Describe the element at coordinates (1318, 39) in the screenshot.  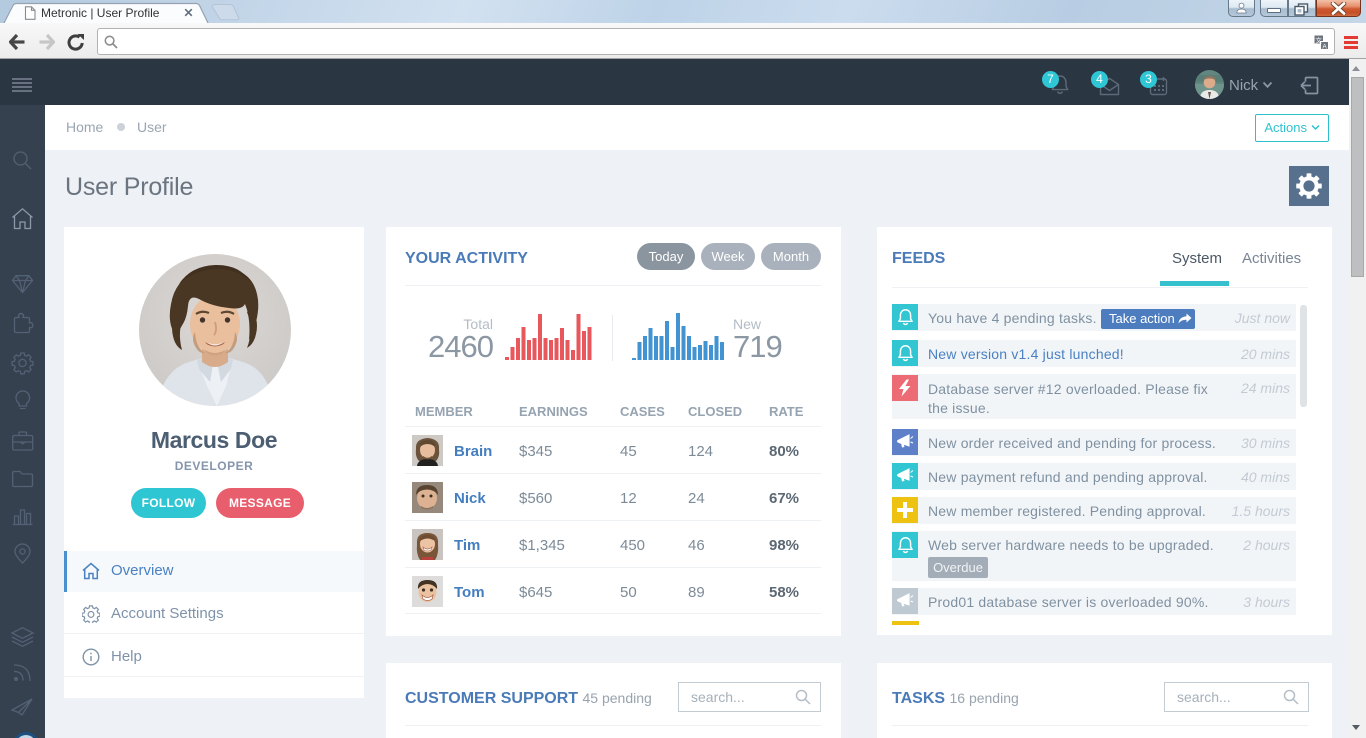
I see `svg-text: 文` at that location.